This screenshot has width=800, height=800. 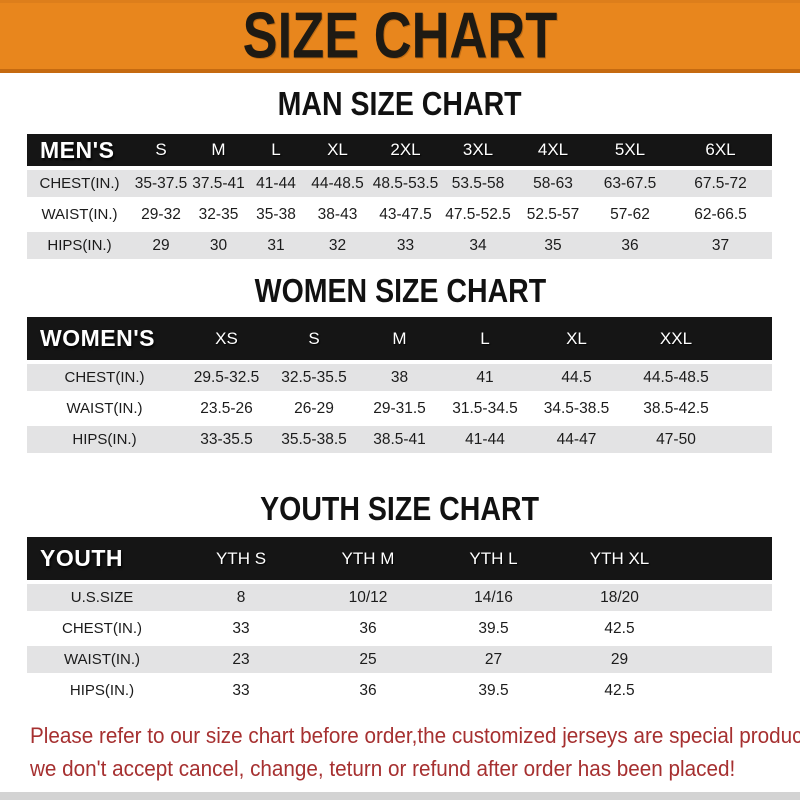 I want to click on table-title: WOMEN'S, so click(x=104, y=338).